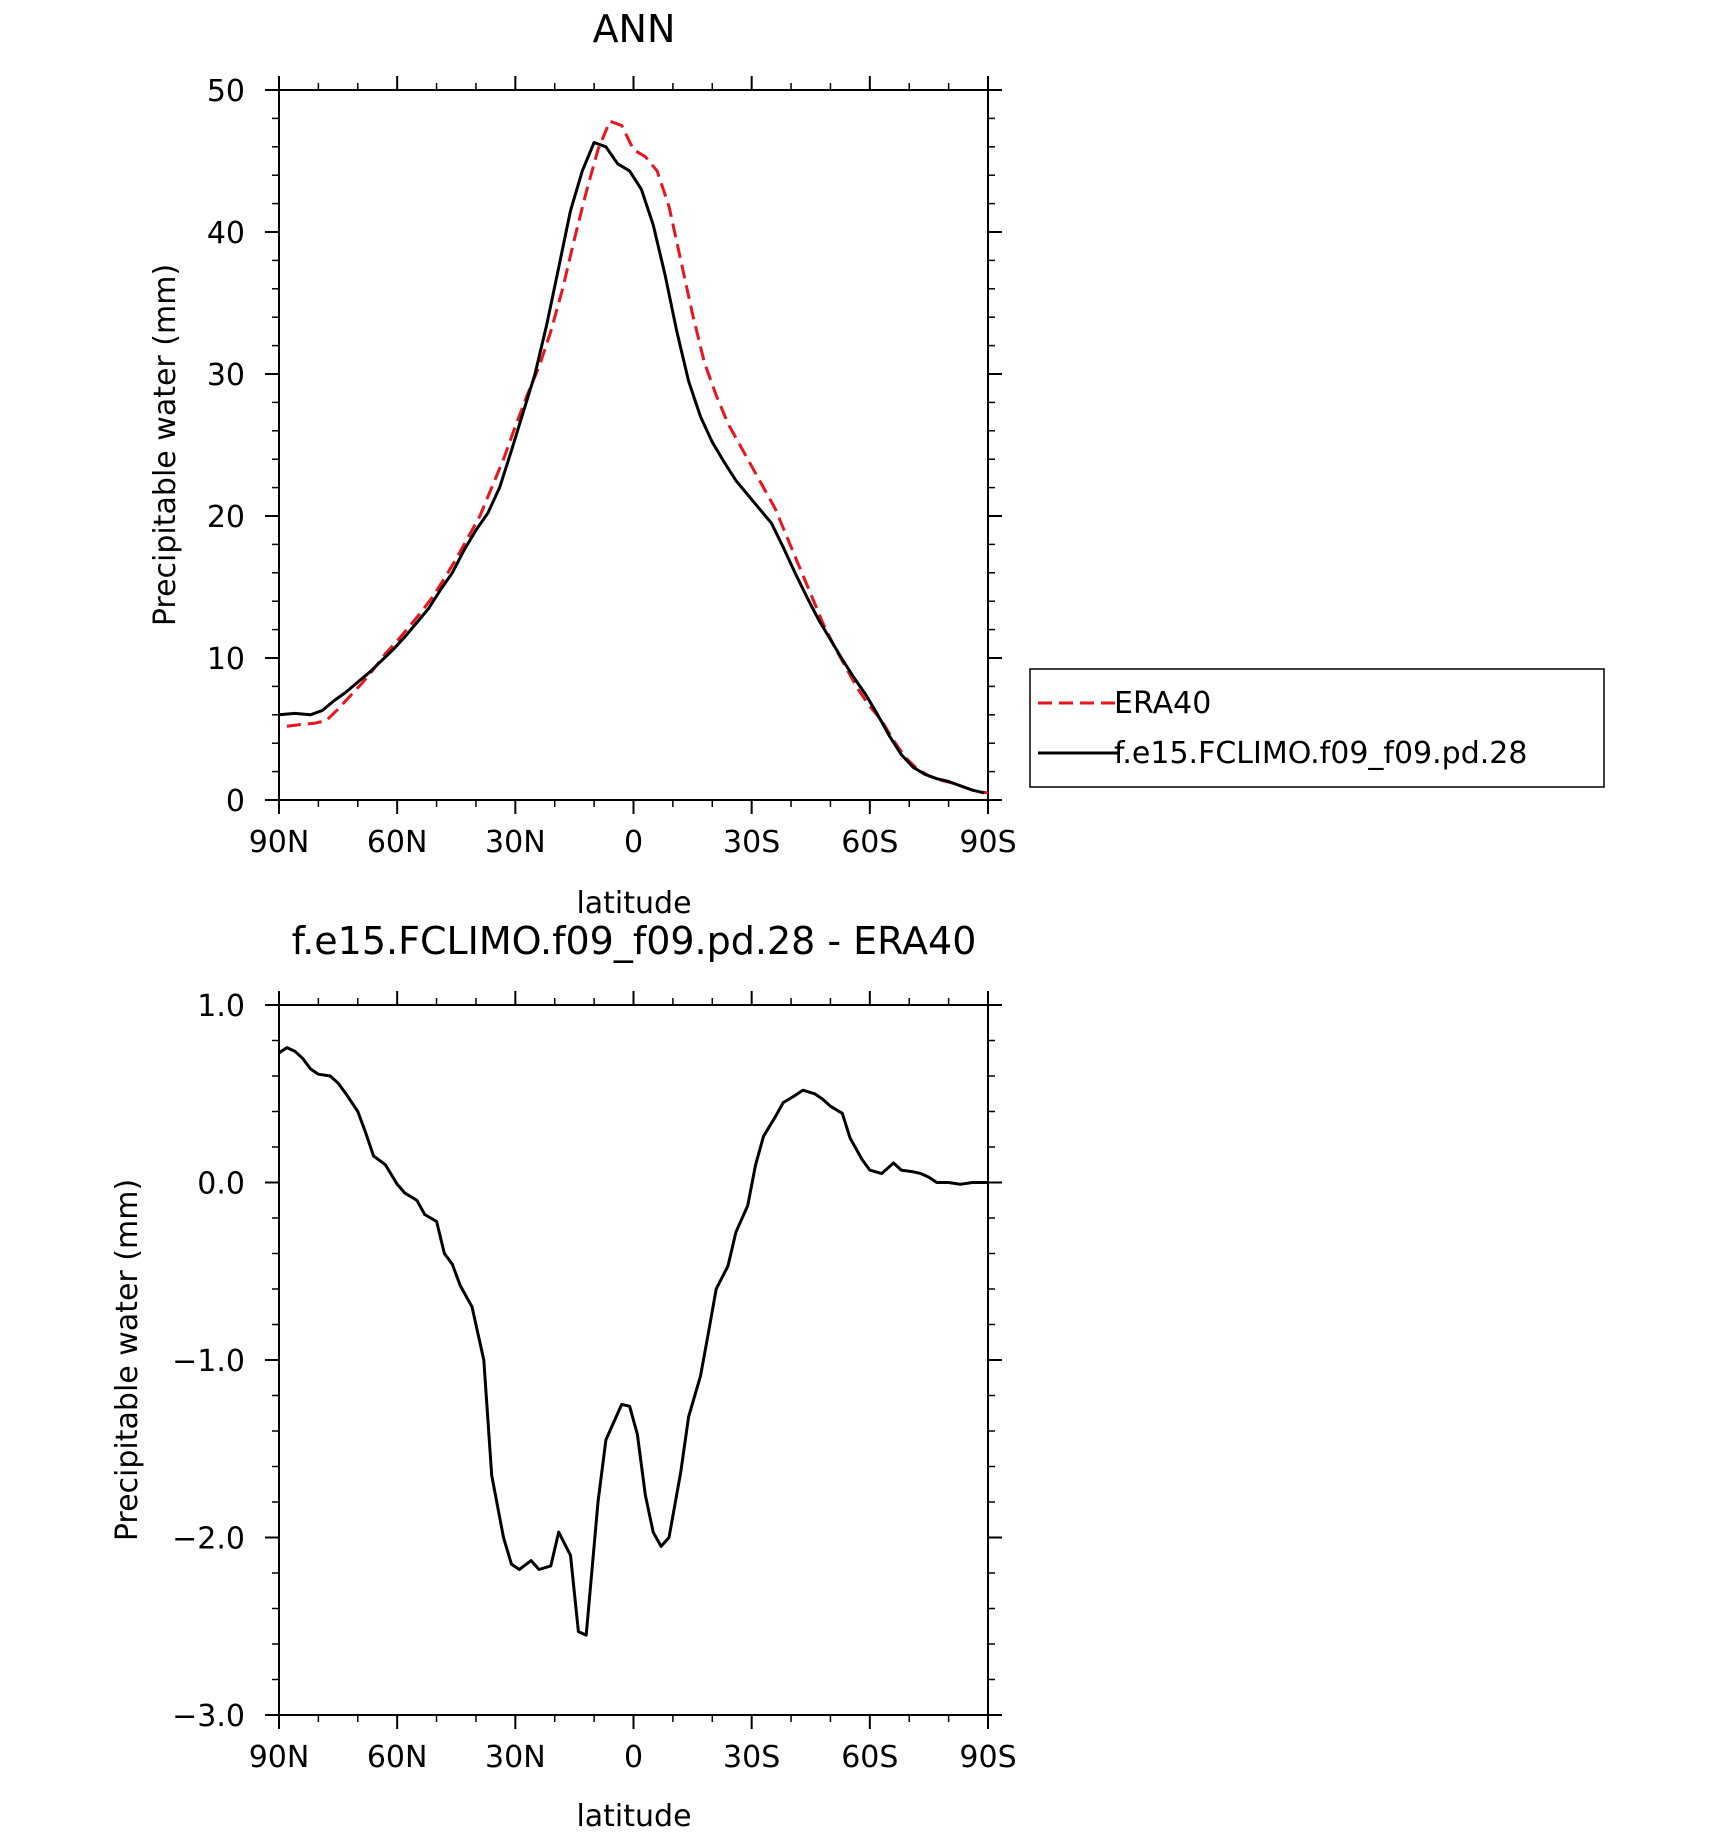 The height and width of the screenshot is (1833, 1710). I want to click on series-layer, so click(633, 1341).